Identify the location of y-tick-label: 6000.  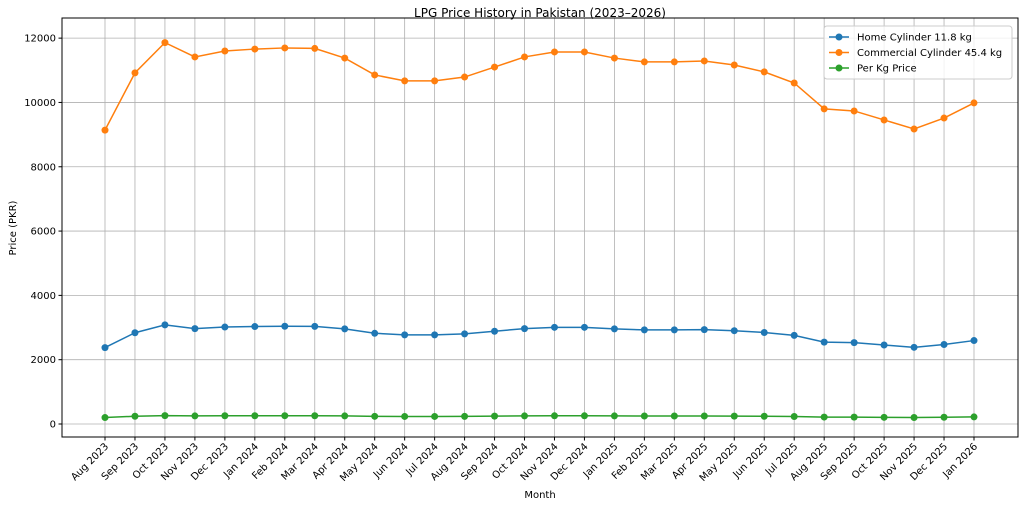
(43, 232).